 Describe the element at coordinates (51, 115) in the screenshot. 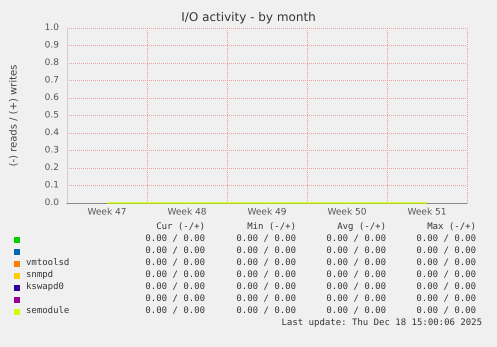

I see `y-tick-label: 0.5` at that location.